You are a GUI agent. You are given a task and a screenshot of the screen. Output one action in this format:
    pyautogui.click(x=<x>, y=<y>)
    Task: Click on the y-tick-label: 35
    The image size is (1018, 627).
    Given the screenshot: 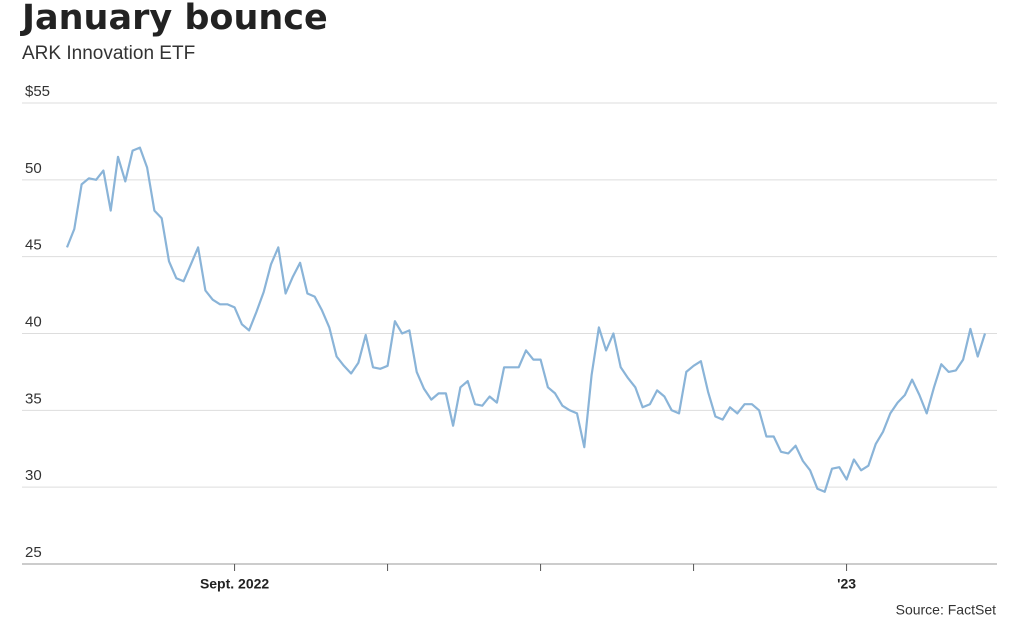 What is the action you would take?
    pyautogui.click(x=33, y=398)
    